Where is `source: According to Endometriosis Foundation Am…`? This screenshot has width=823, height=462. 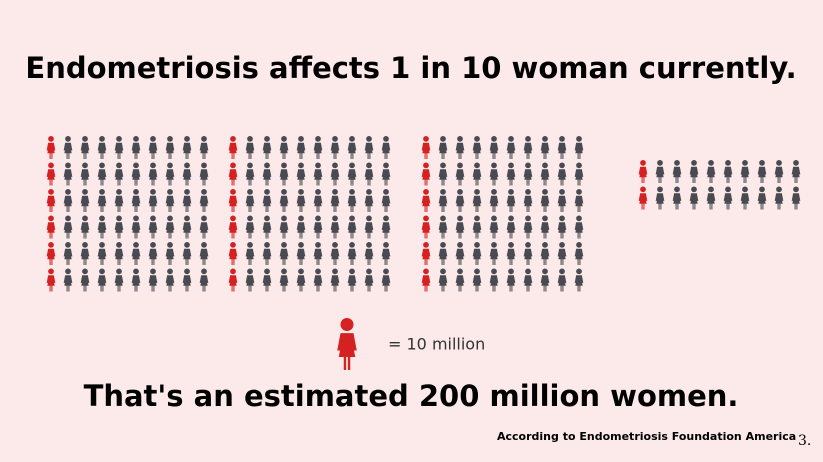
source: According to Endometriosis Foundation Am… is located at coordinates (646, 436).